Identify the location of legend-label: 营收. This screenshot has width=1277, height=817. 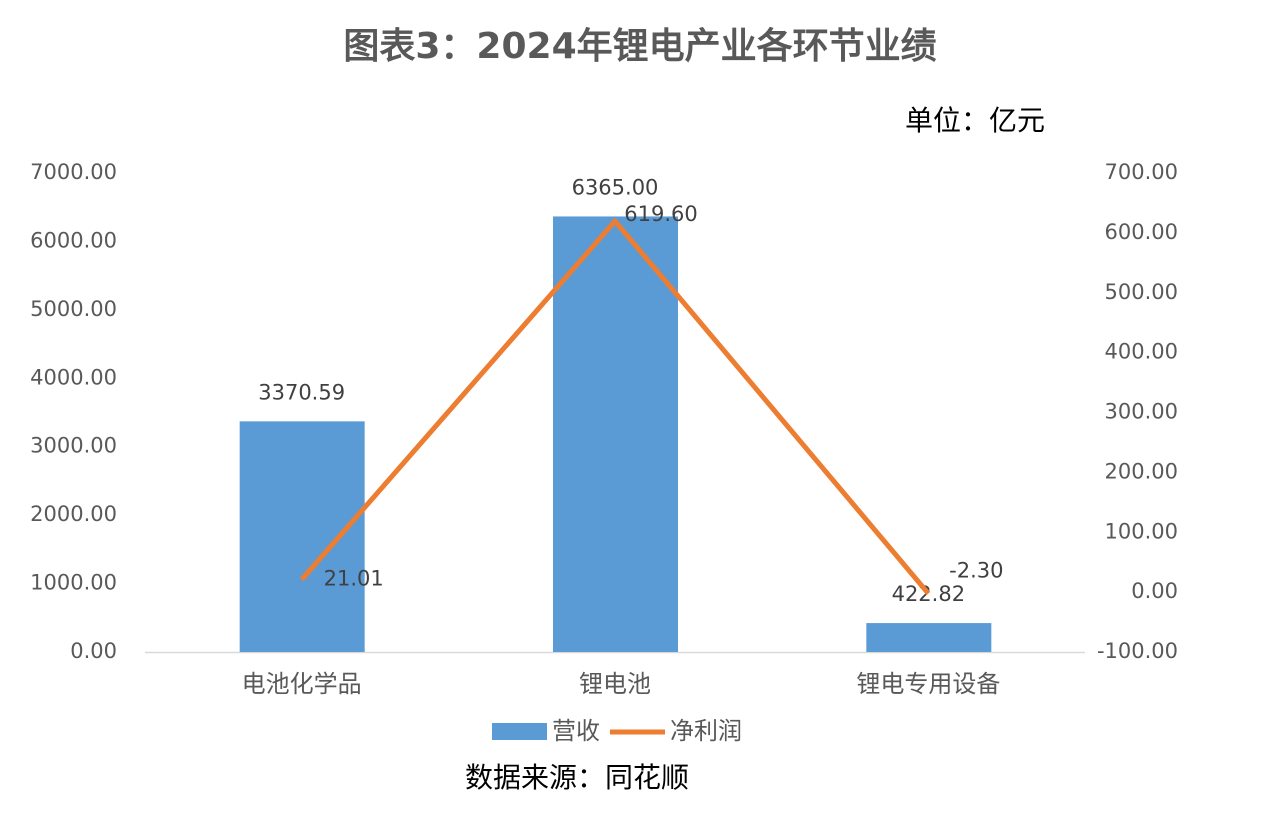
(576, 731).